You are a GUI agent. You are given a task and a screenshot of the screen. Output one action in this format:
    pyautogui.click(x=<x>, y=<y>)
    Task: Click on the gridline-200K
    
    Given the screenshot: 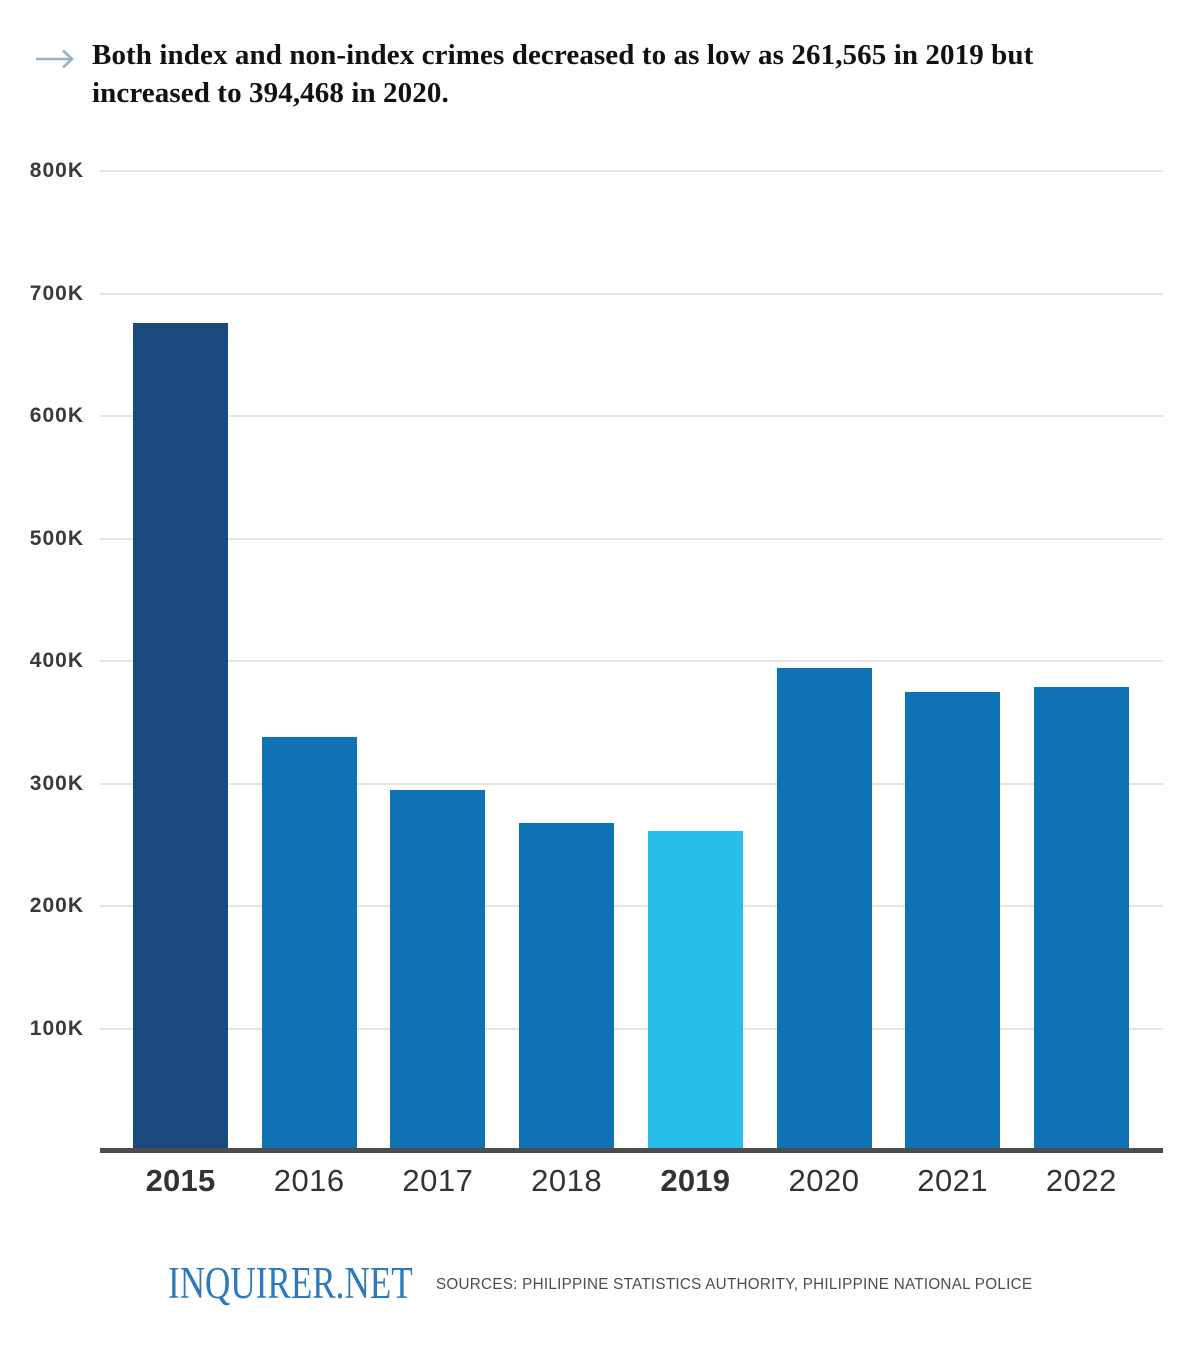 What is the action you would take?
    pyautogui.click(x=631, y=906)
    